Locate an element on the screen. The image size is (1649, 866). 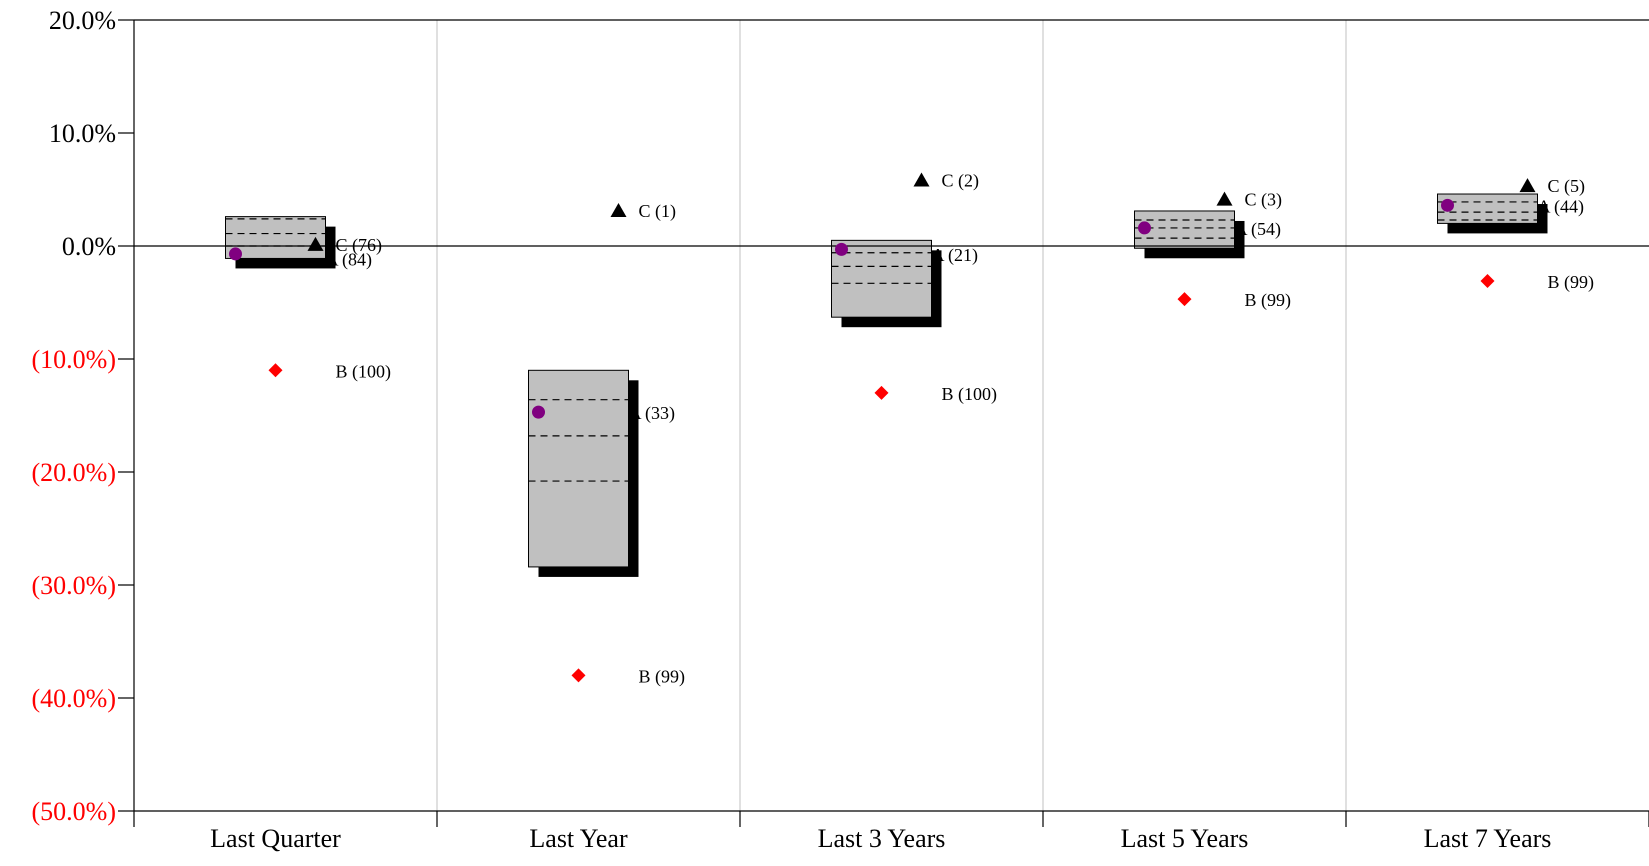
label-c: C (1) is located at coordinates (658, 211).